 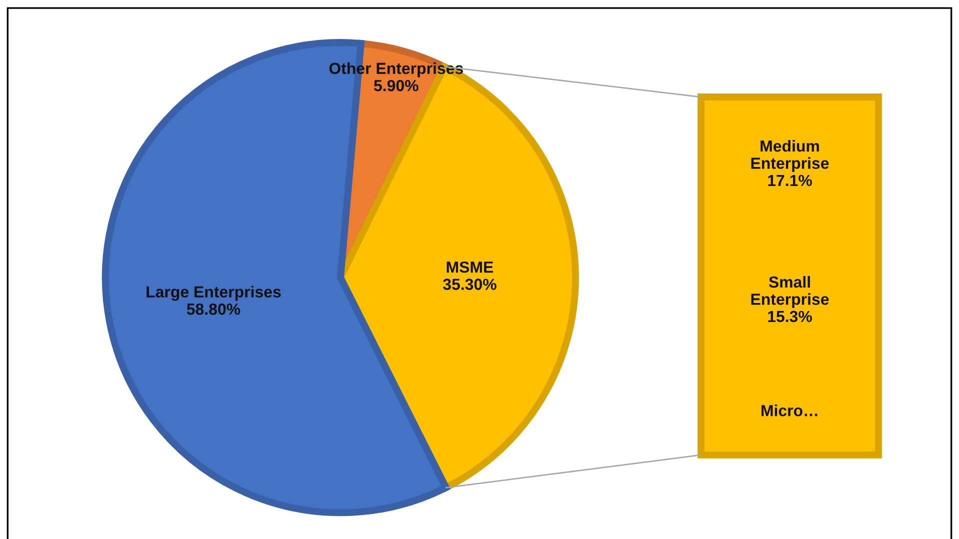 What do you see at coordinates (396, 86) in the screenshot?
I see `data-label: 5.90%` at bounding box center [396, 86].